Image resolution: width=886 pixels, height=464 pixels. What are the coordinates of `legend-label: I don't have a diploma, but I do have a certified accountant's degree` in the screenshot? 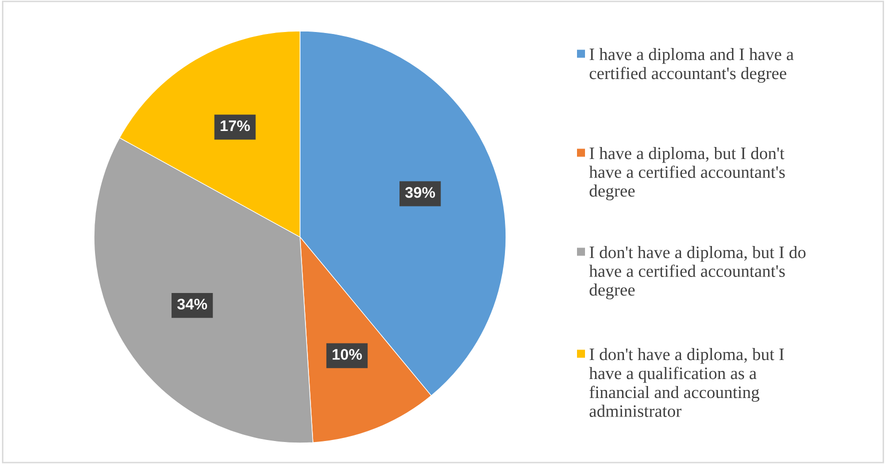 It's located at (697, 273).